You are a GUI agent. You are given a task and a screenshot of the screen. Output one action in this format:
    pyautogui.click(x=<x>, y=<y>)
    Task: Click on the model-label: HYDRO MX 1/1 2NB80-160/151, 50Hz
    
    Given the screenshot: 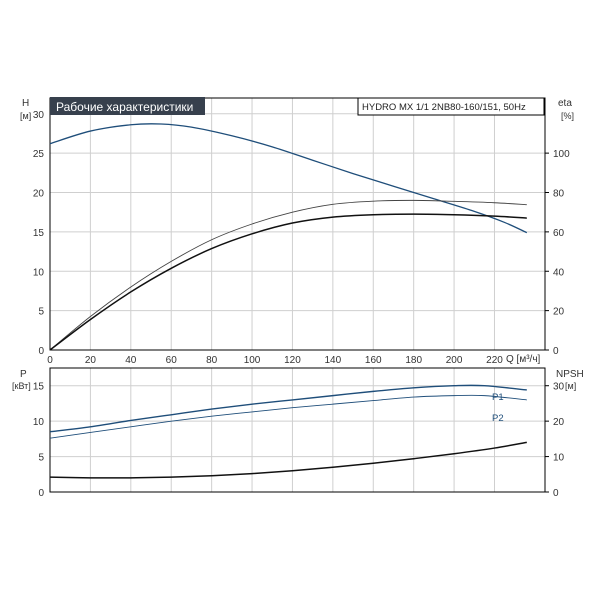 What is the action you would take?
    pyautogui.click(x=444, y=107)
    